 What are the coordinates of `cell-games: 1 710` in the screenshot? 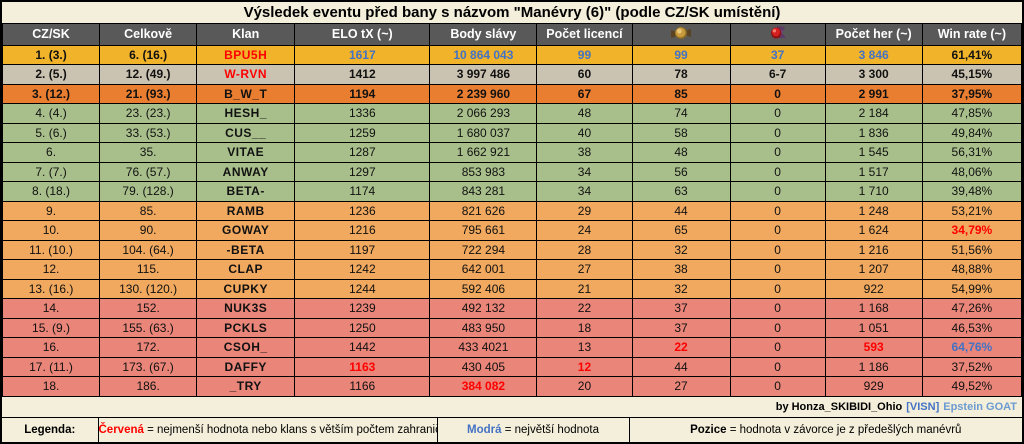 It's located at (873, 191).